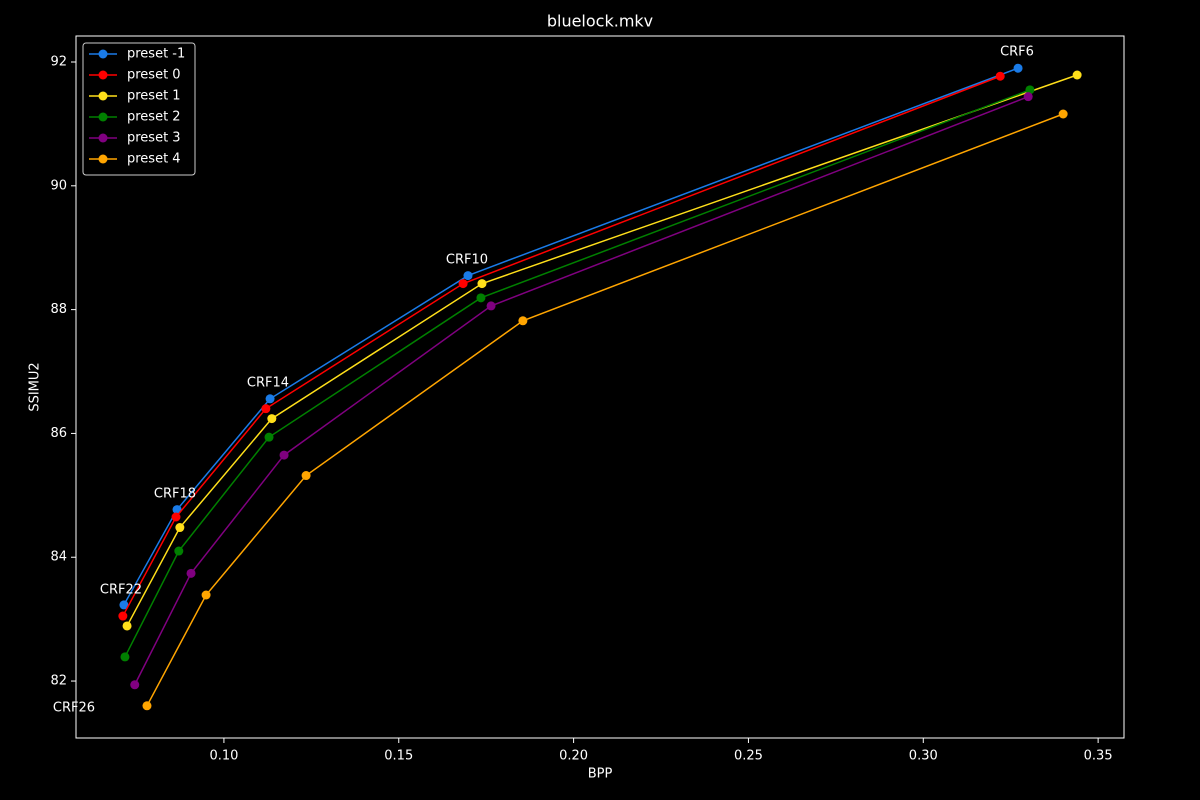 This screenshot has width=1200, height=800. What do you see at coordinates (58, 309) in the screenshot?
I see `y-tick-label: 88` at bounding box center [58, 309].